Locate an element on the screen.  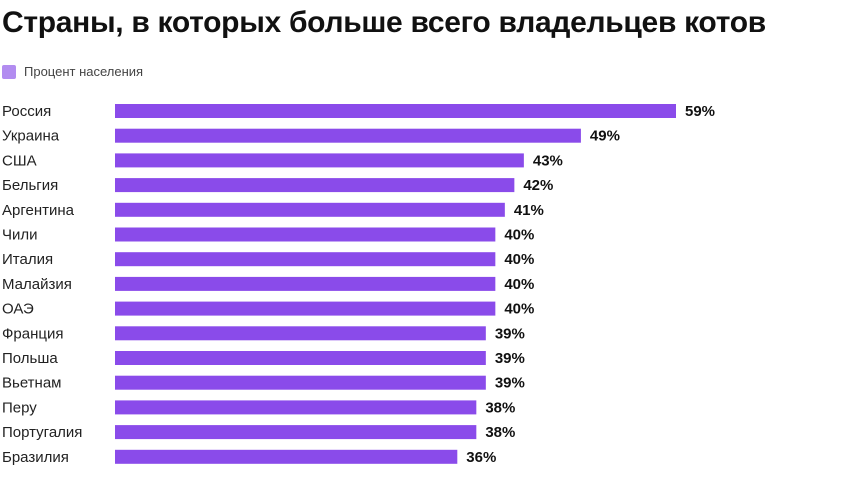
category-label: Перу is located at coordinates (19, 407).